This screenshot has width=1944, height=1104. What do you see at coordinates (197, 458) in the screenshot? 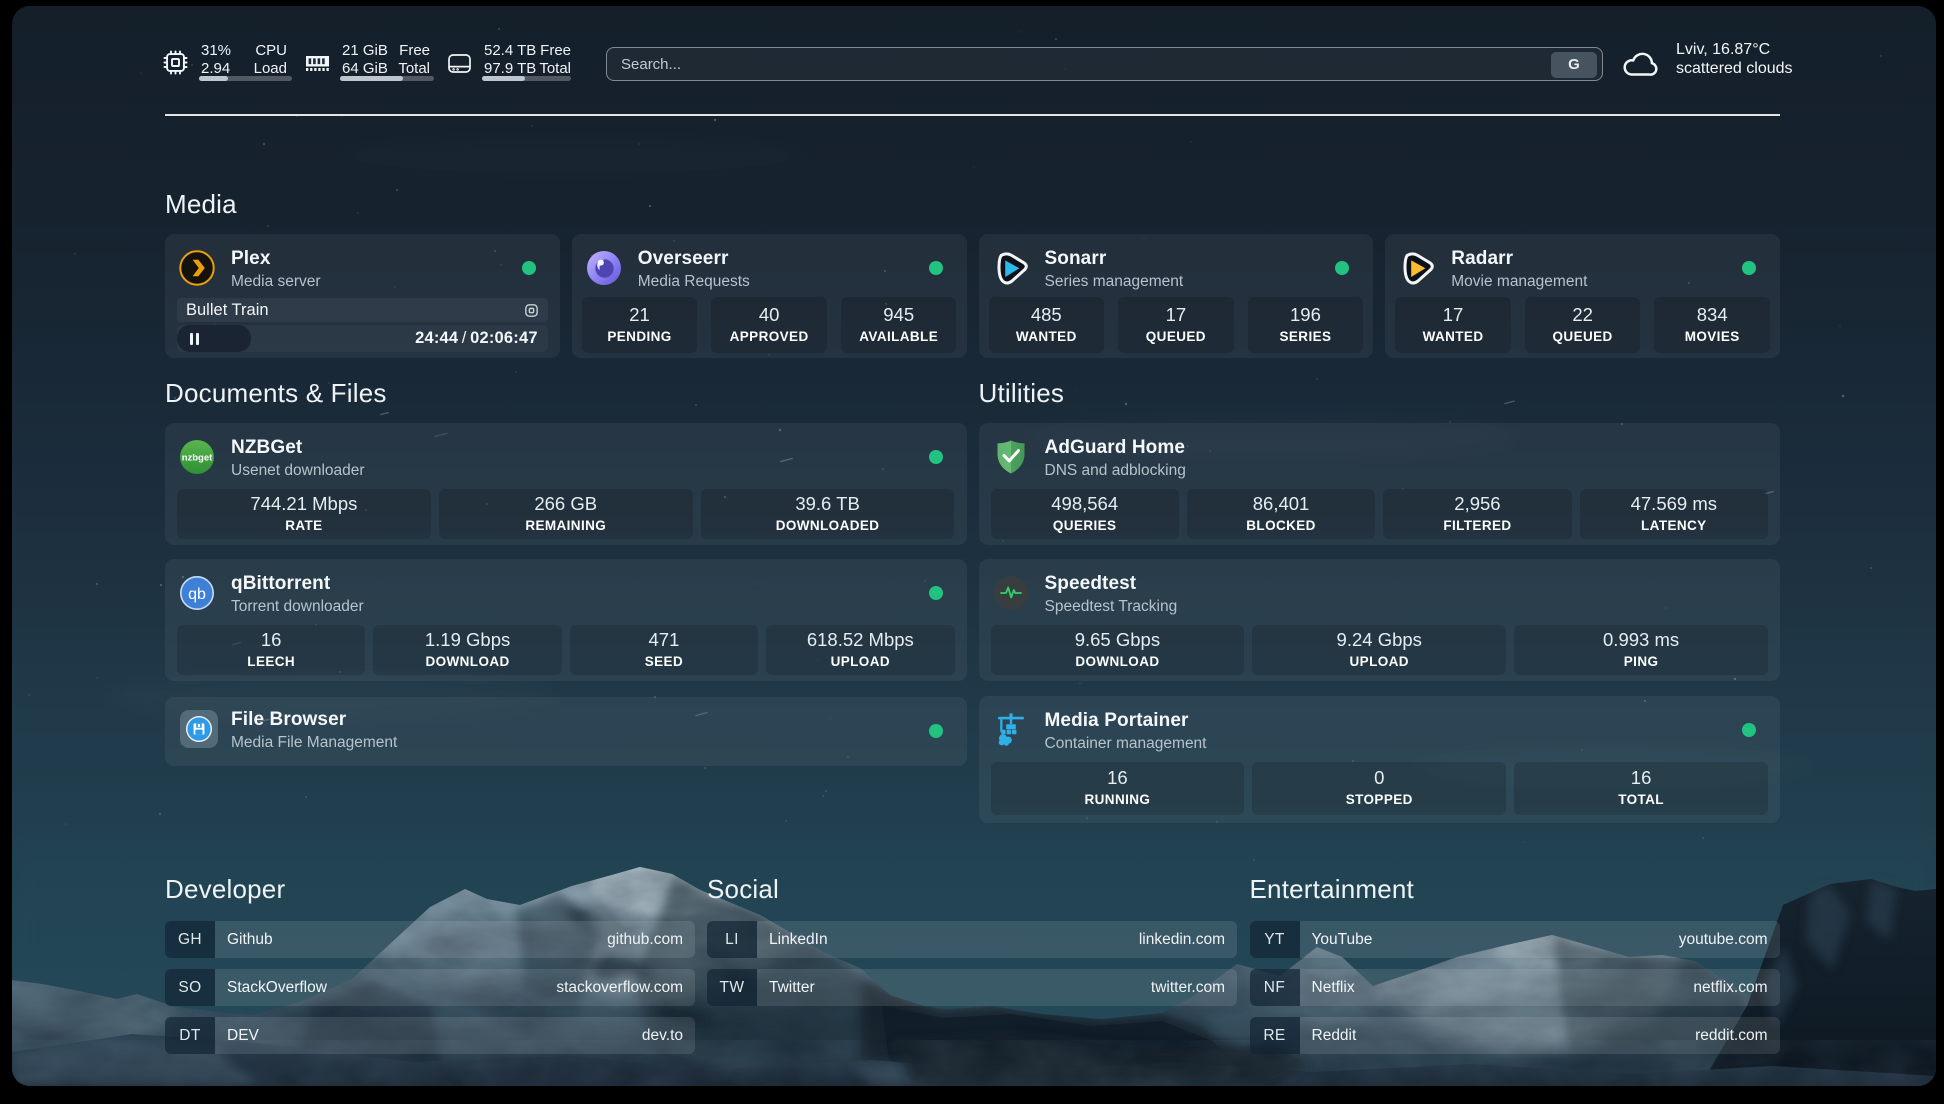
I see `svg-text: nzbget` at bounding box center [197, 458].